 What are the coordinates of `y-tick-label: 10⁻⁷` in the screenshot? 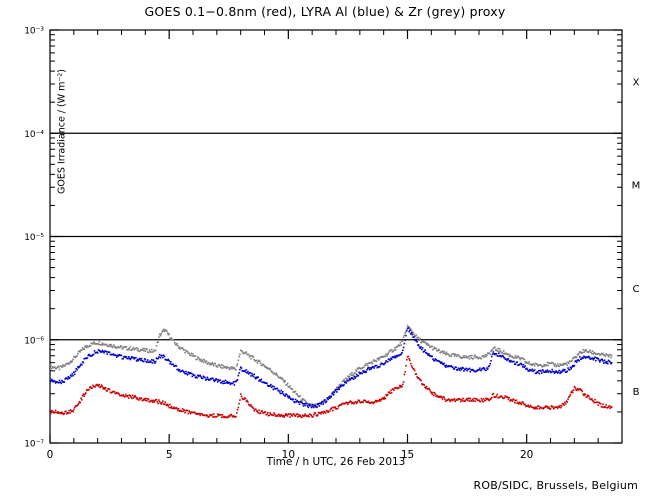 It's located at (34, 445).